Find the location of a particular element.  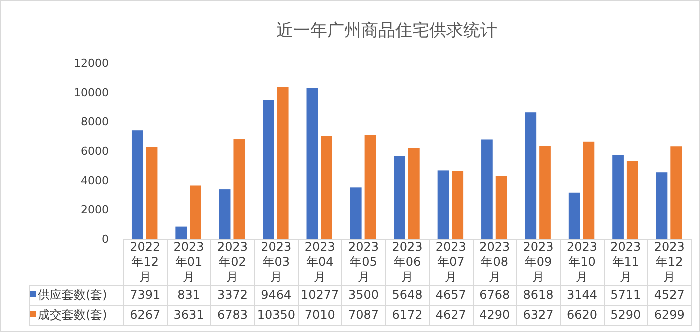

data-label: 8618 is located at coordinates (538, 296).